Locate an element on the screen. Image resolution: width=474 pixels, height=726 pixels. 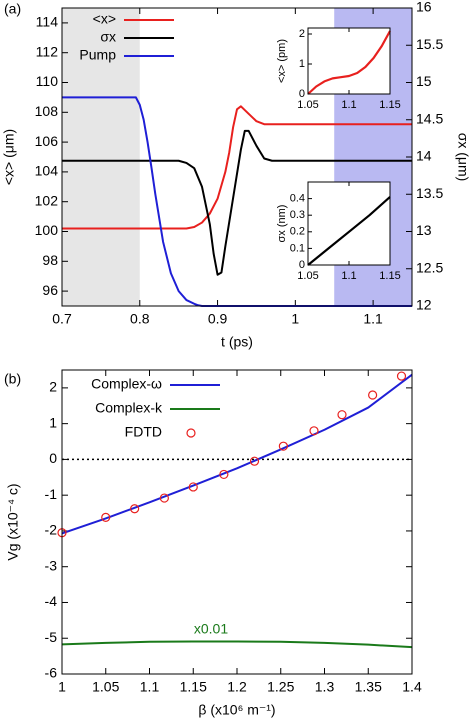
y-left-axis-label: <x> (μm) is located at coordinates (9, 157).